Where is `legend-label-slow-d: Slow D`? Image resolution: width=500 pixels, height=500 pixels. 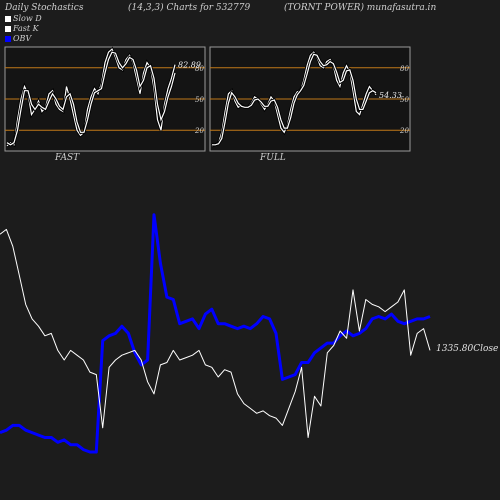
legend-label-slow-d: Slow D is located at coordinates (27, 18).